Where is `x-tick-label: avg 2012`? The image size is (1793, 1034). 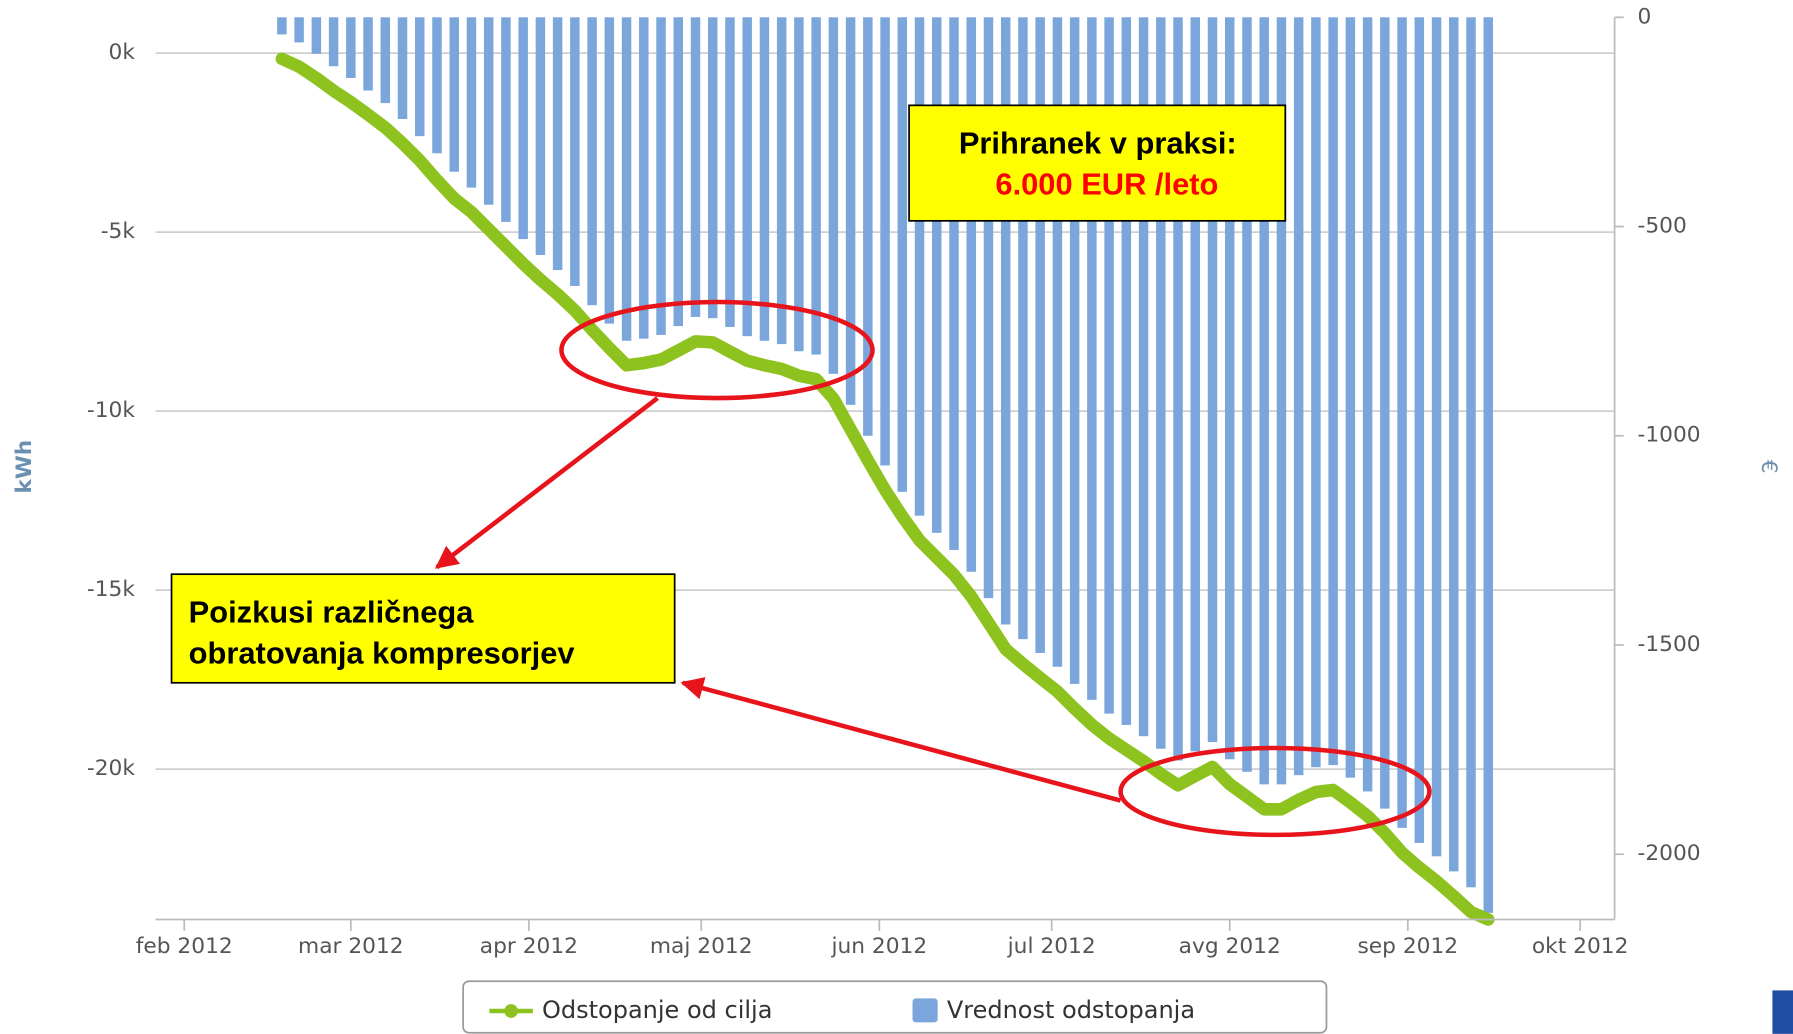
x-tick-label: avg 2012 is located at coordinates (1230, 946).